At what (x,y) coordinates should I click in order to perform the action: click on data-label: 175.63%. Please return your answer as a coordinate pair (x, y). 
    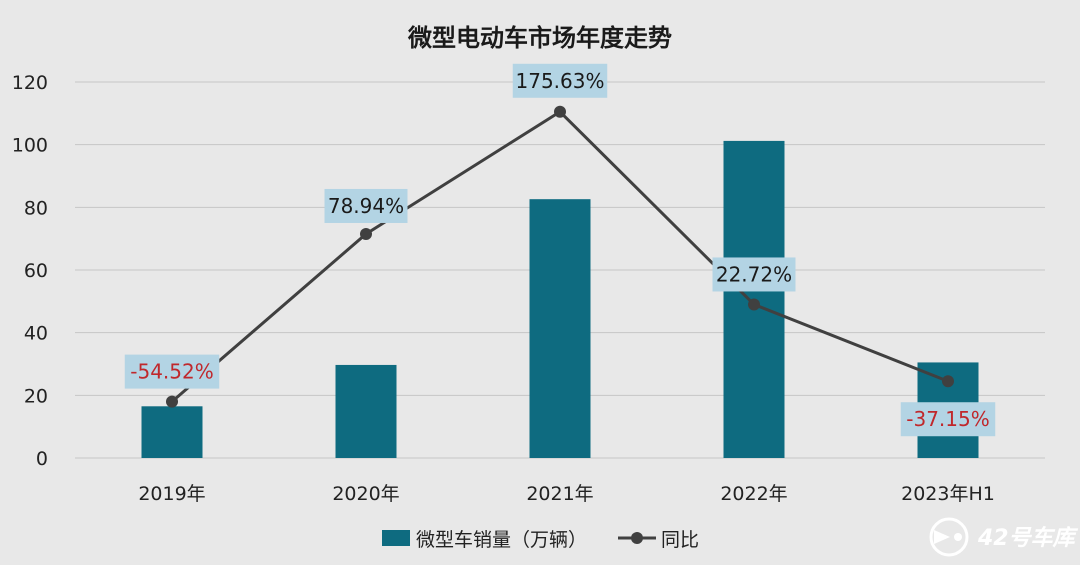
    Looking at the image, I should click on (560, 81).